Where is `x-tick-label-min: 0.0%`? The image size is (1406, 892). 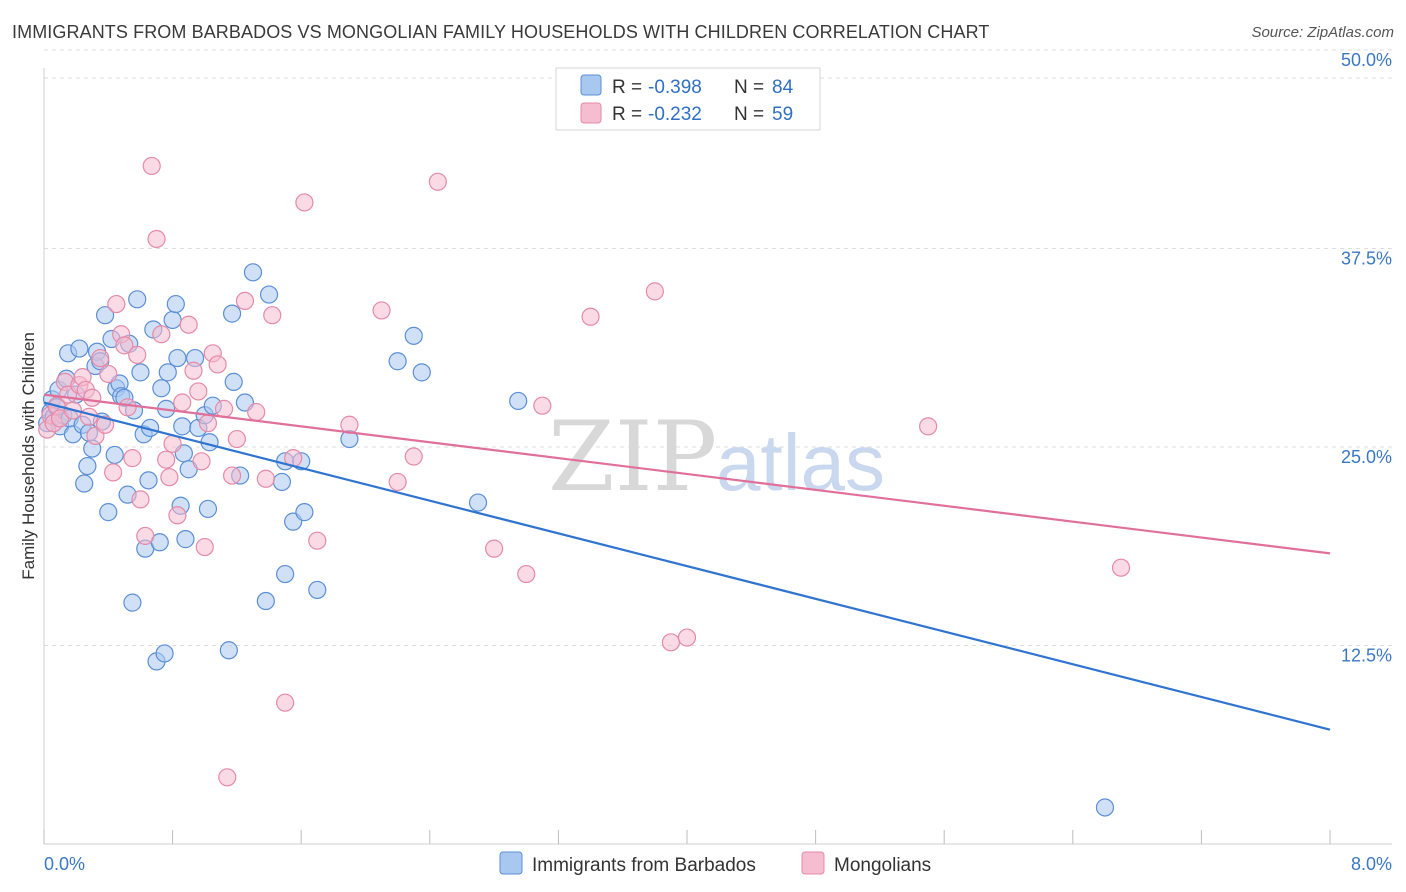
x-tick-label-min: 0.0% is located at coordinates (64, 864).